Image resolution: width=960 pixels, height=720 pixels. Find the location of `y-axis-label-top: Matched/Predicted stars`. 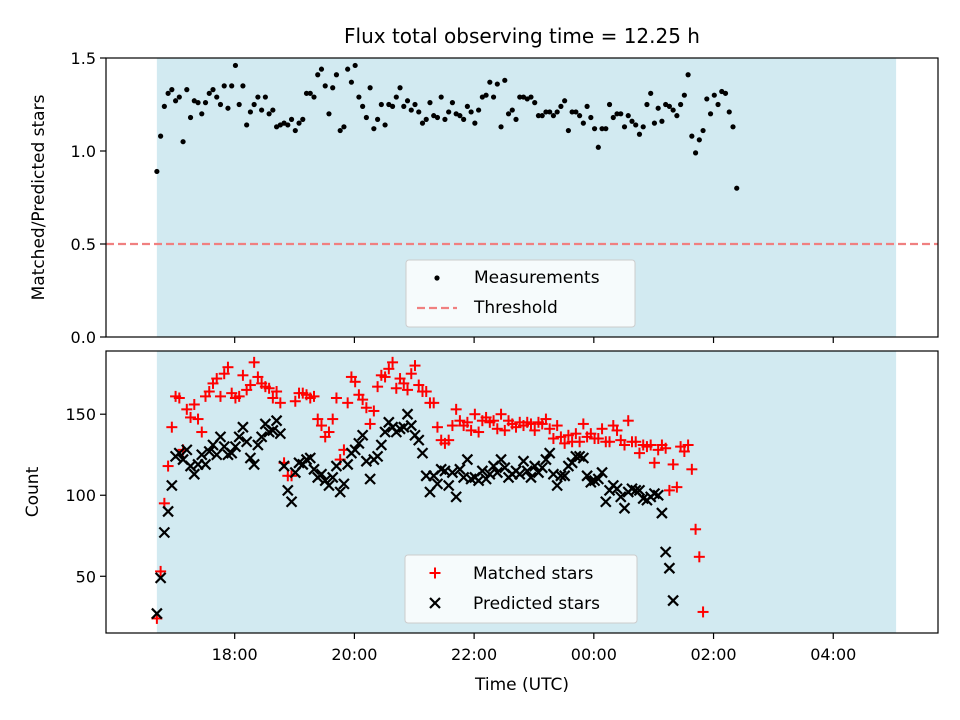

y-axis-label-top: Matched/Predicted stars is located at coordinates (39, 197).